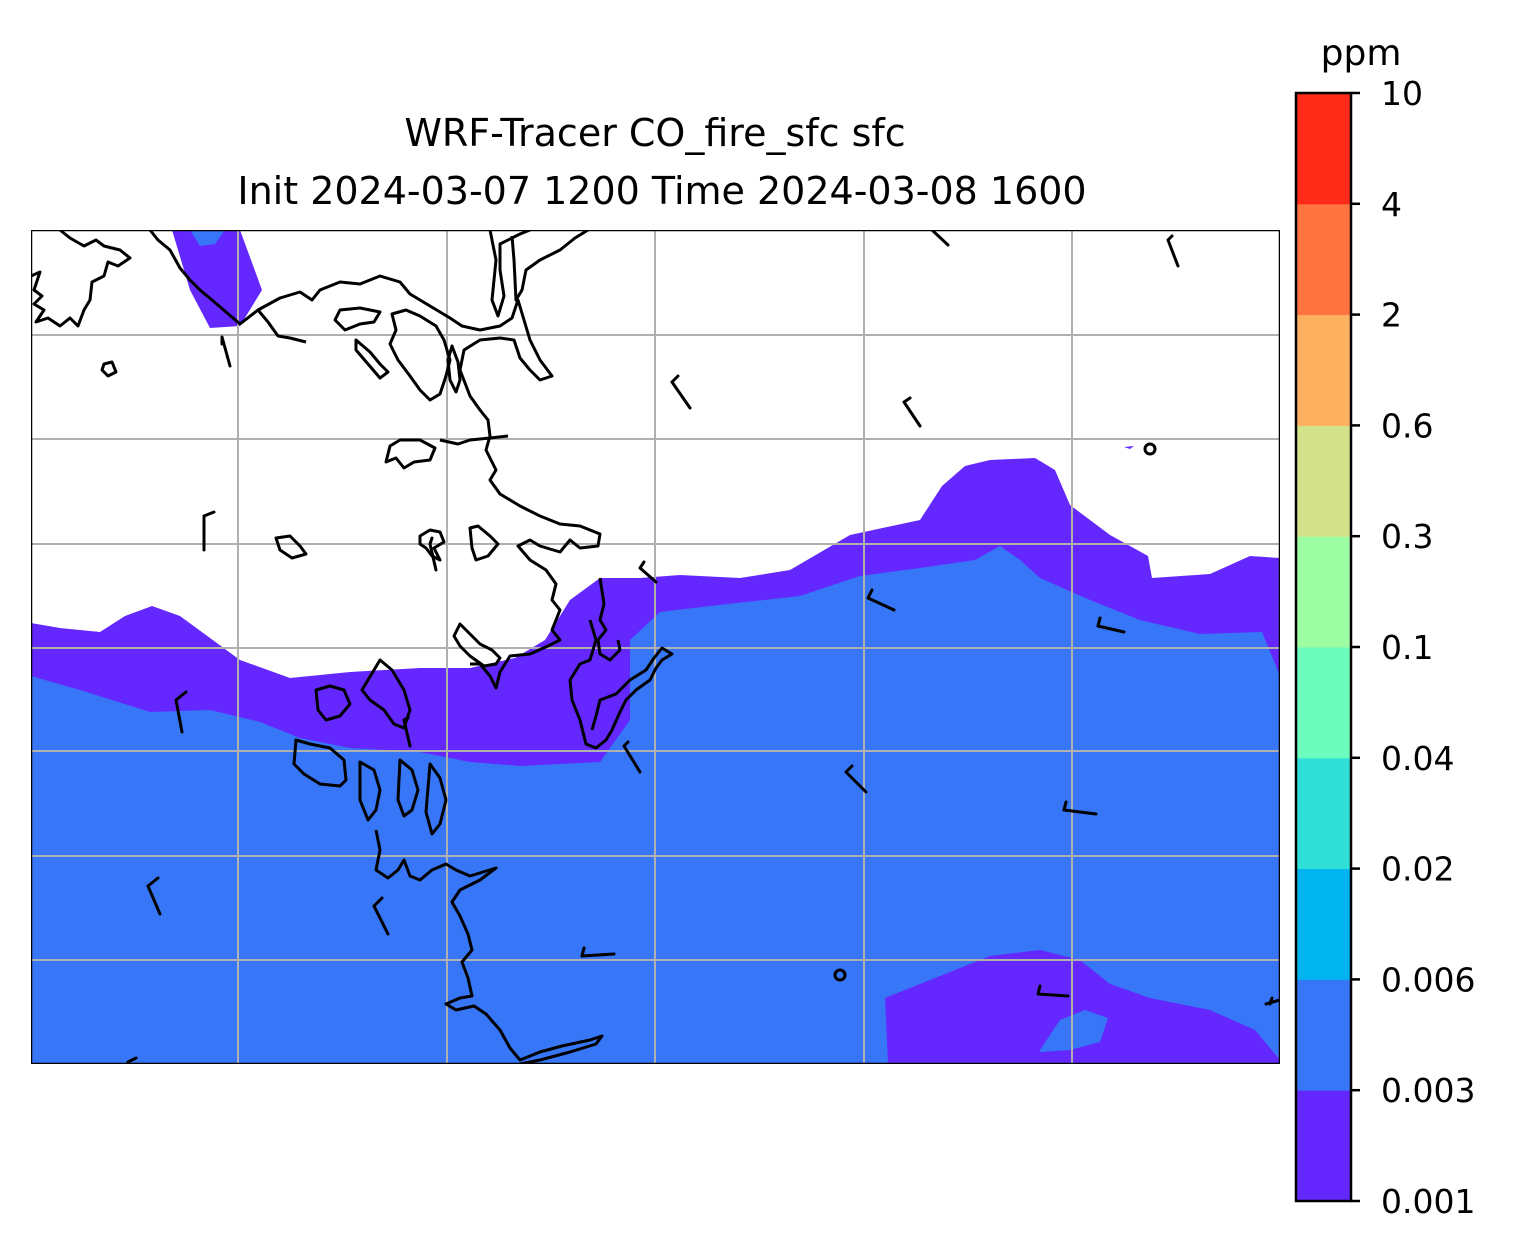  Describe the element at coordinates (1428, 1201) in the screenshot. I see `colorbar-tick-label: 0.001` at that location.